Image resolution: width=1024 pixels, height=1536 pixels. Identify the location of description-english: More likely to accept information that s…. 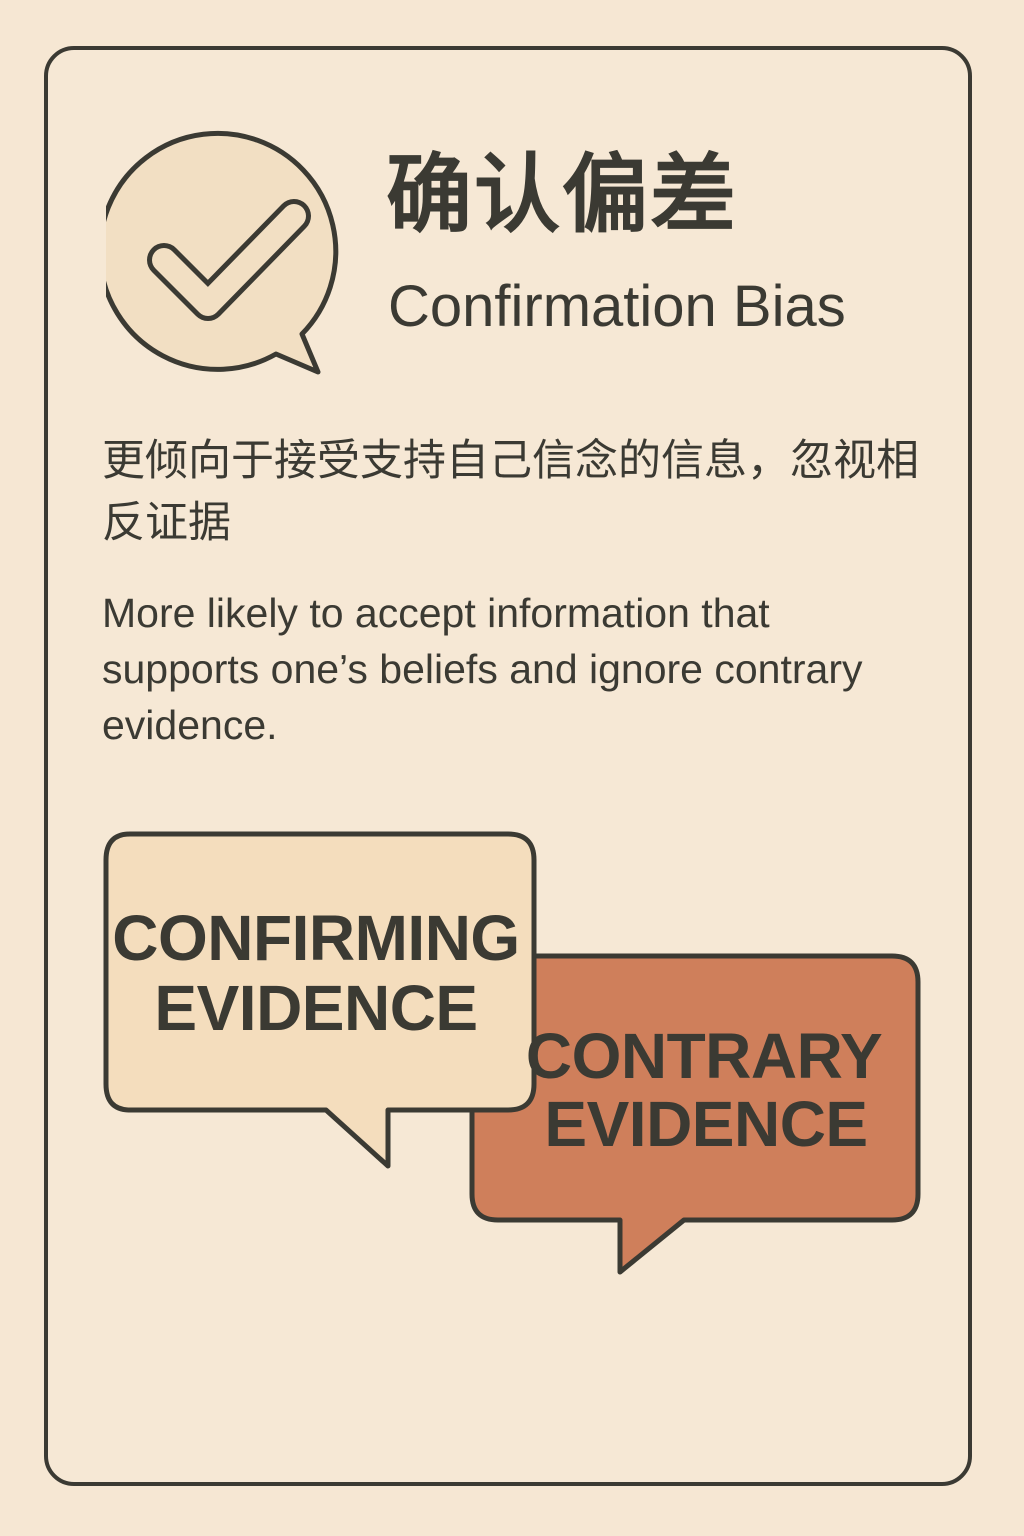
(482, 669).